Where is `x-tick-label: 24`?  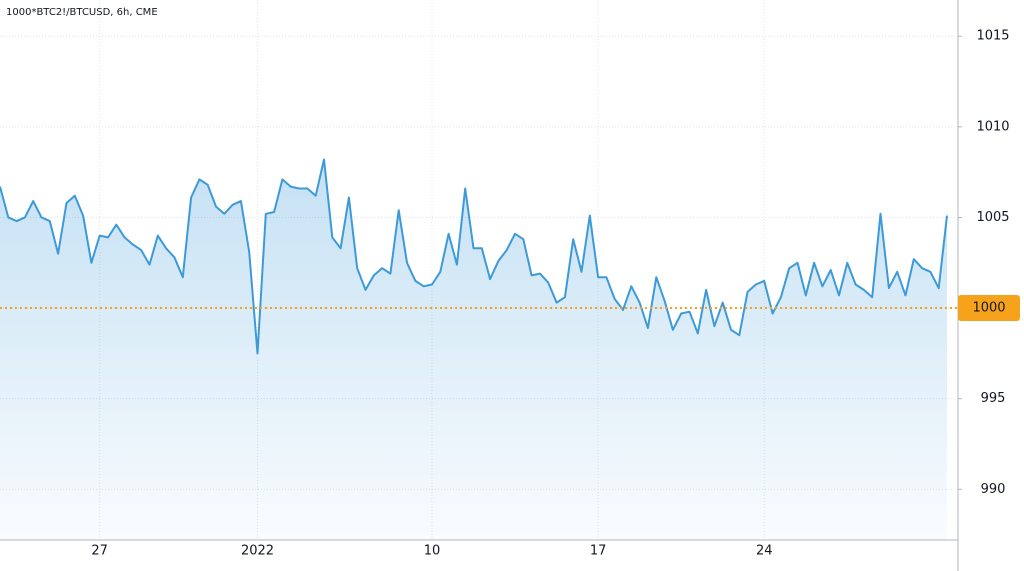 x-tick-label: 24 is located at coordinates (764, 551).